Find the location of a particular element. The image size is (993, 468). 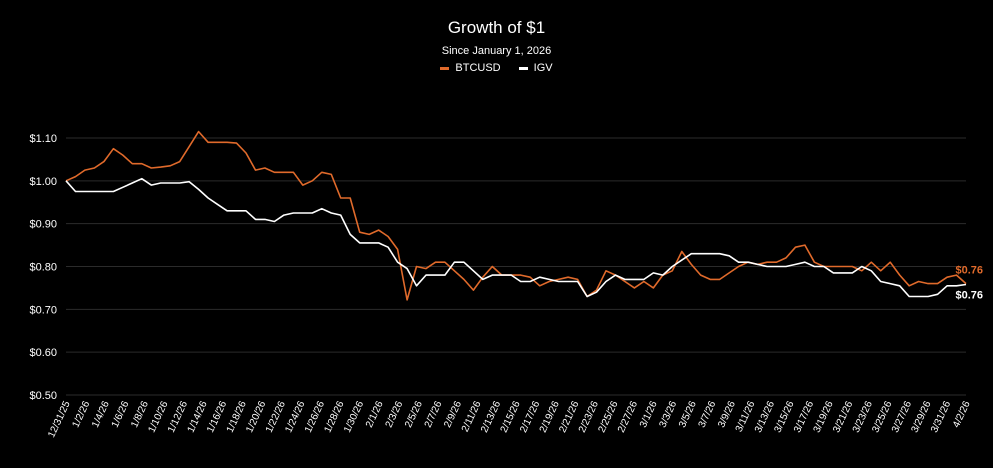

legend-label-igv: IGV is located at coordinates (543, 68).